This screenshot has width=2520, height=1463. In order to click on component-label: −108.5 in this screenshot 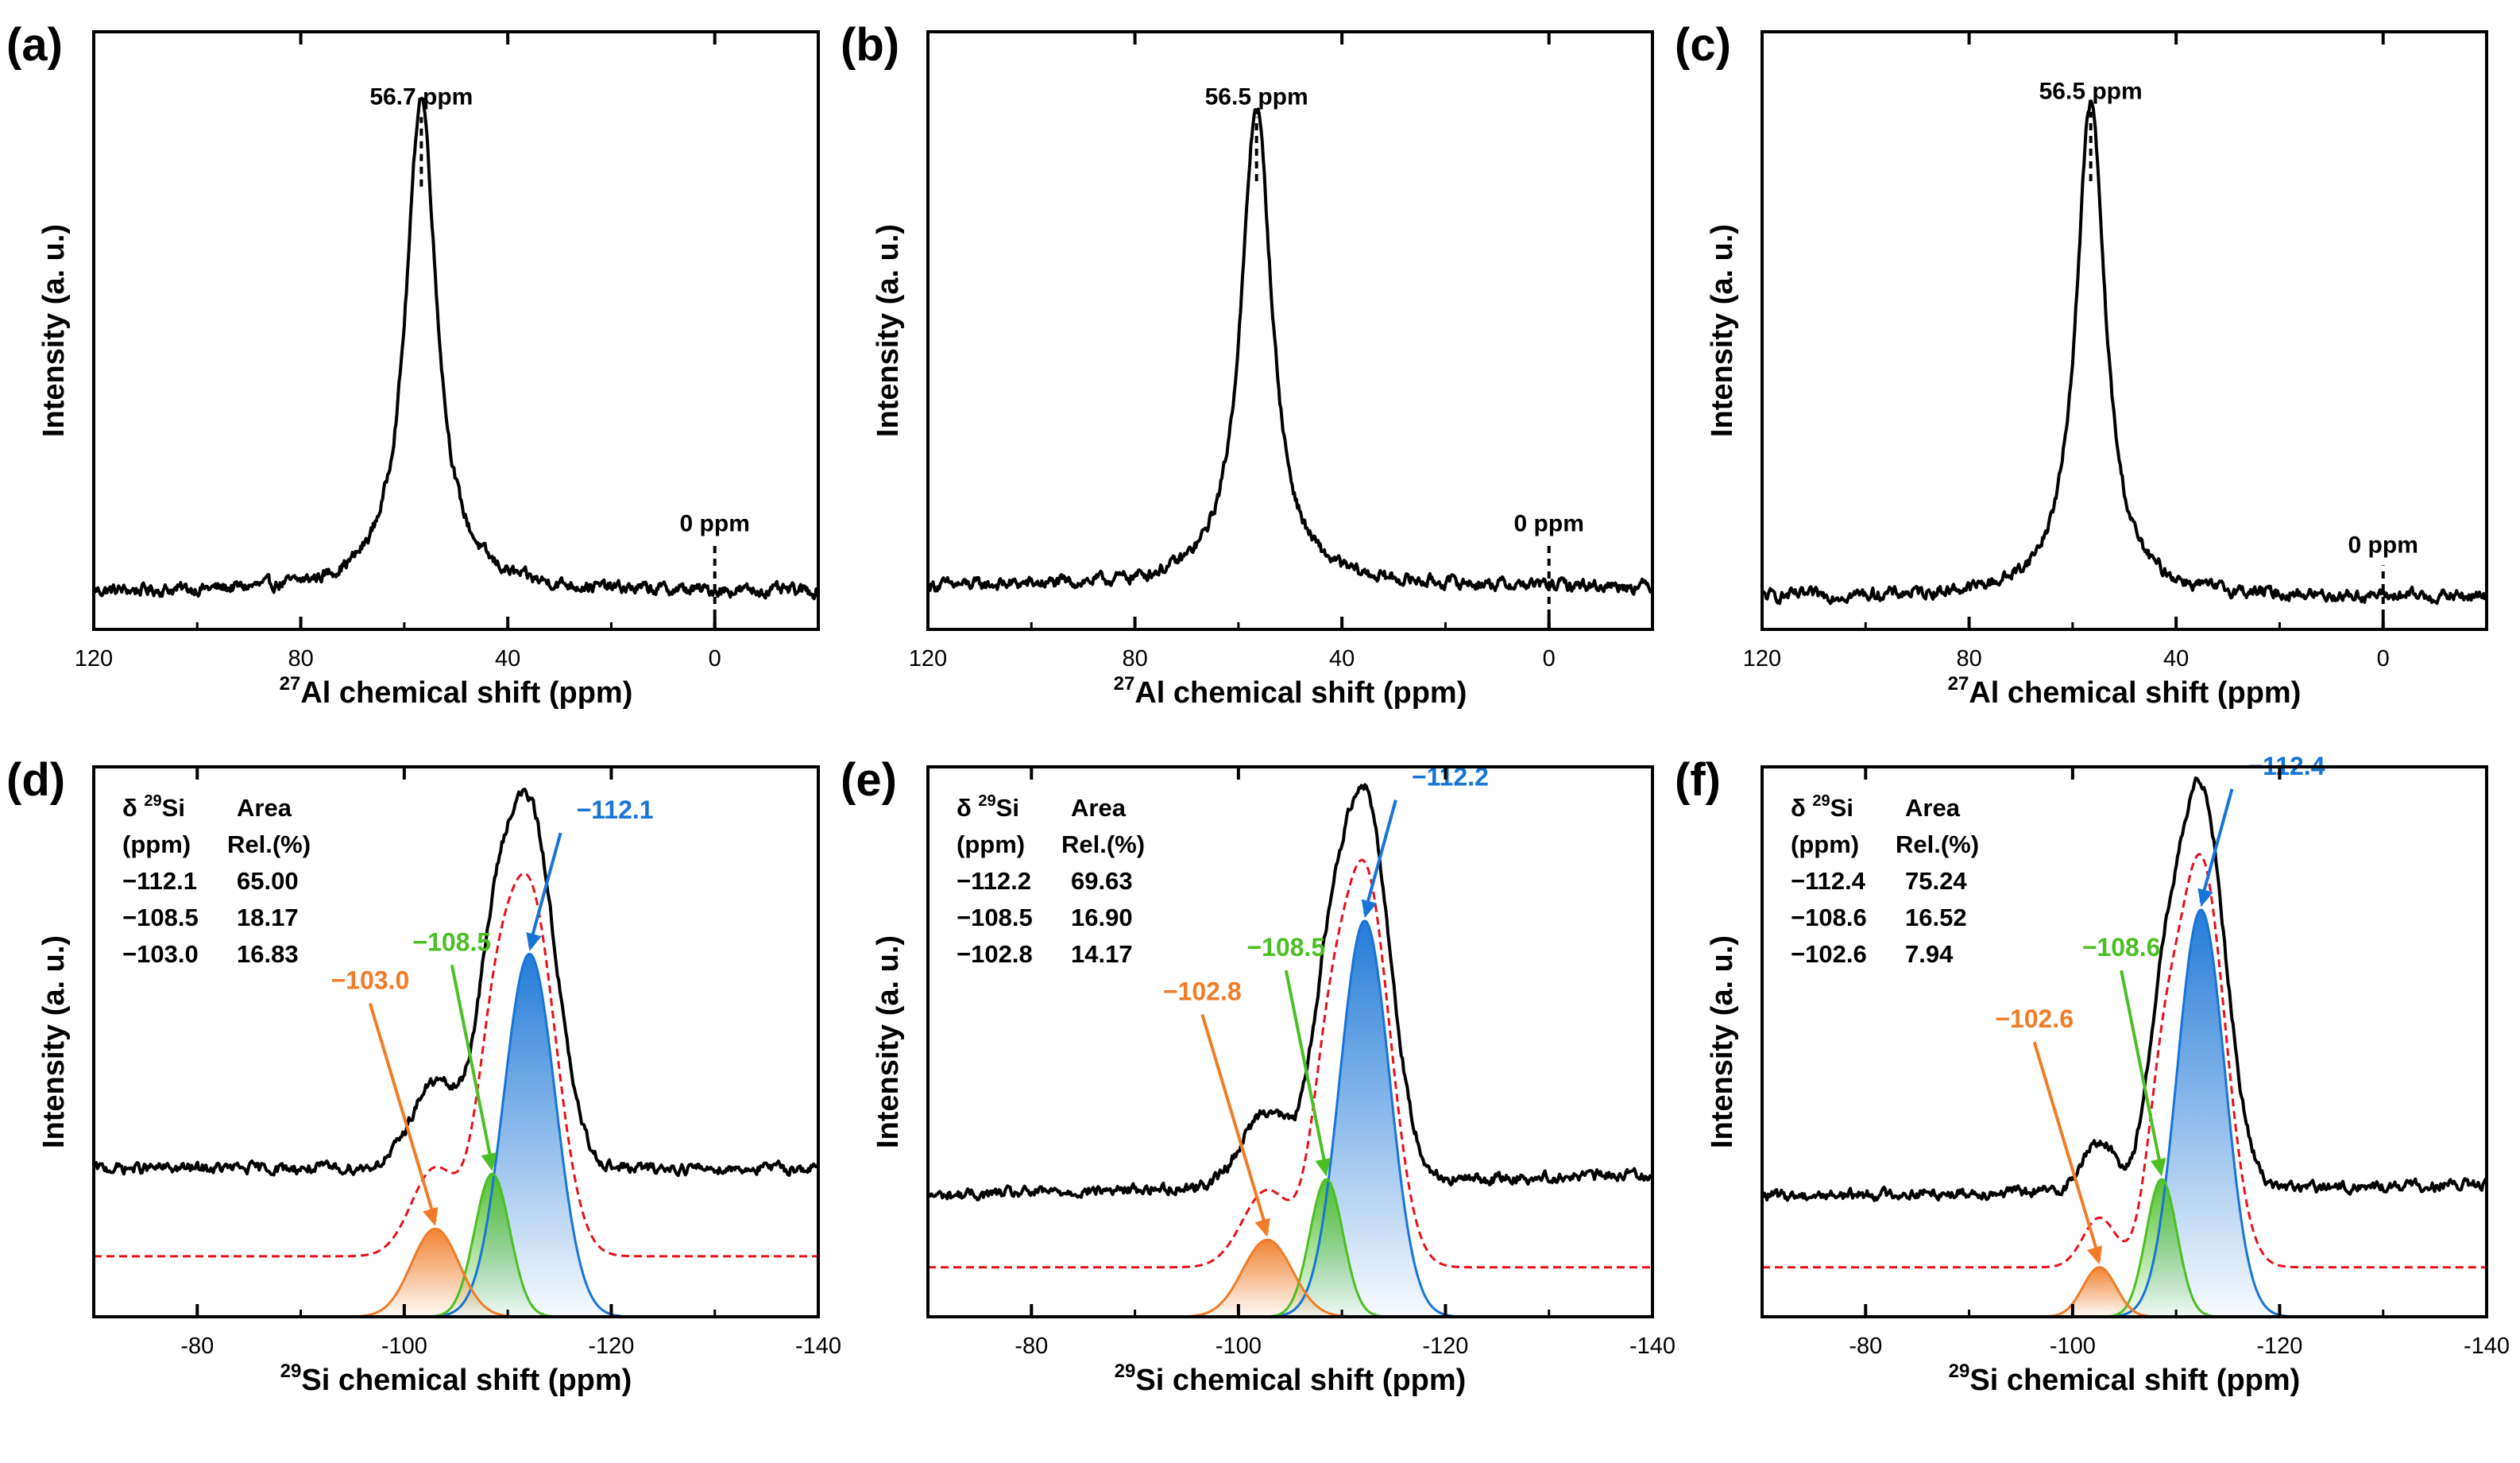, I will do `click(1285, 947)`.